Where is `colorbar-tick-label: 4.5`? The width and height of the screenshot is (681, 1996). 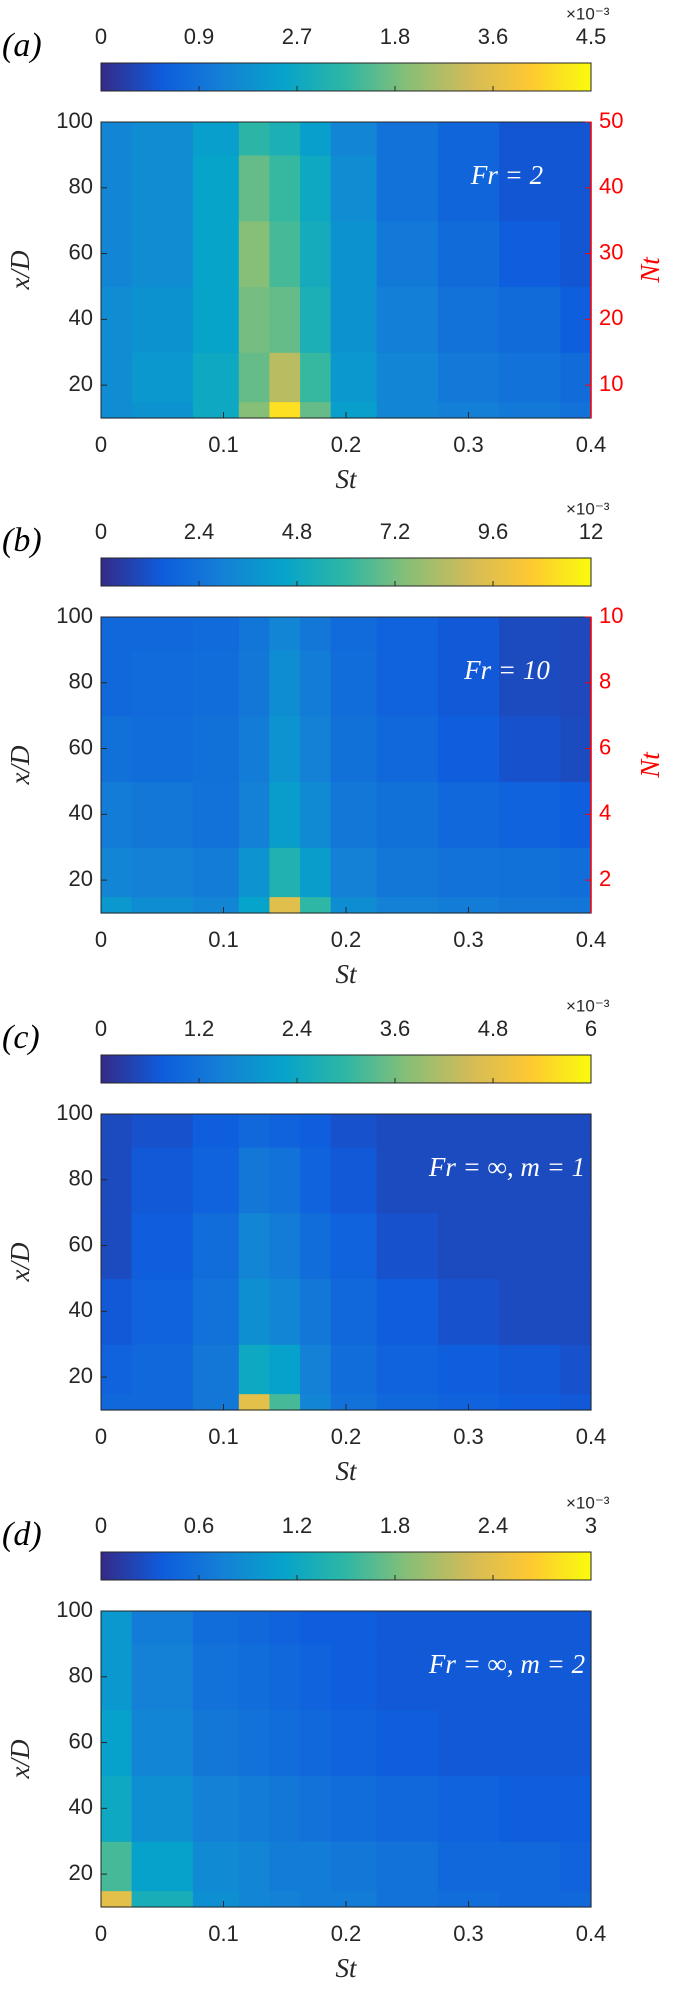 colorbar-tick-label: 4.5 is located at coordinates (591, 36).